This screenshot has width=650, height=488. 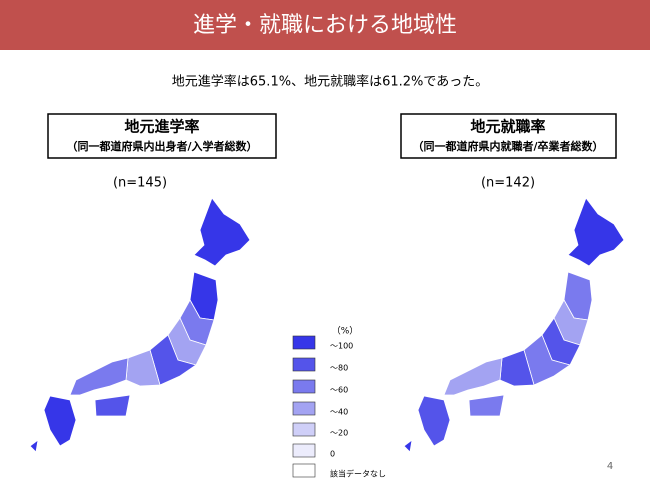 What do you see at coordinates (358, 474) in the screenshot?
I see `legend-label: 該当データなし` at bounding box center [358, 474].